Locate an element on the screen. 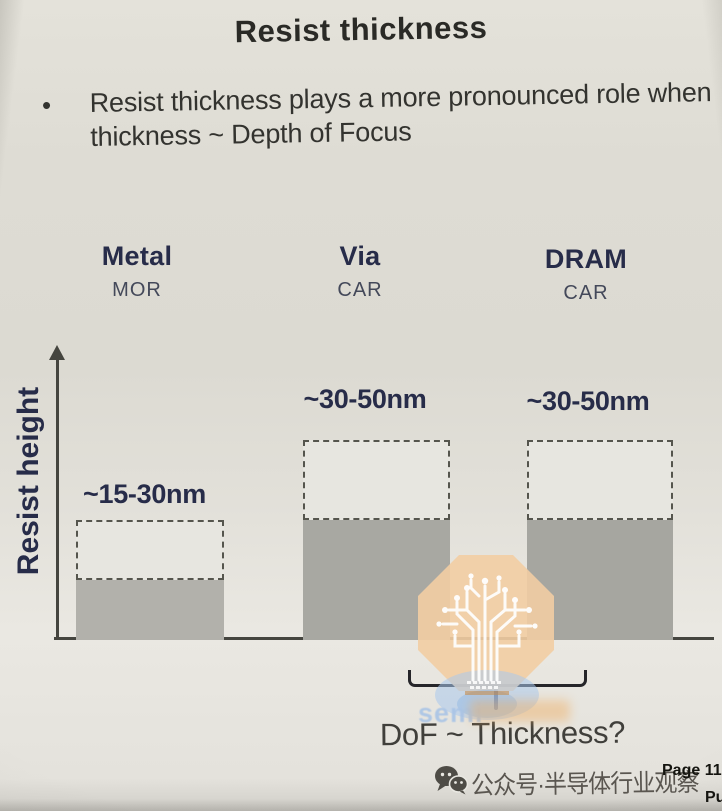 This screenshot has width=722, height=811. underbrace-pointer is located at coordinates (496, 698).